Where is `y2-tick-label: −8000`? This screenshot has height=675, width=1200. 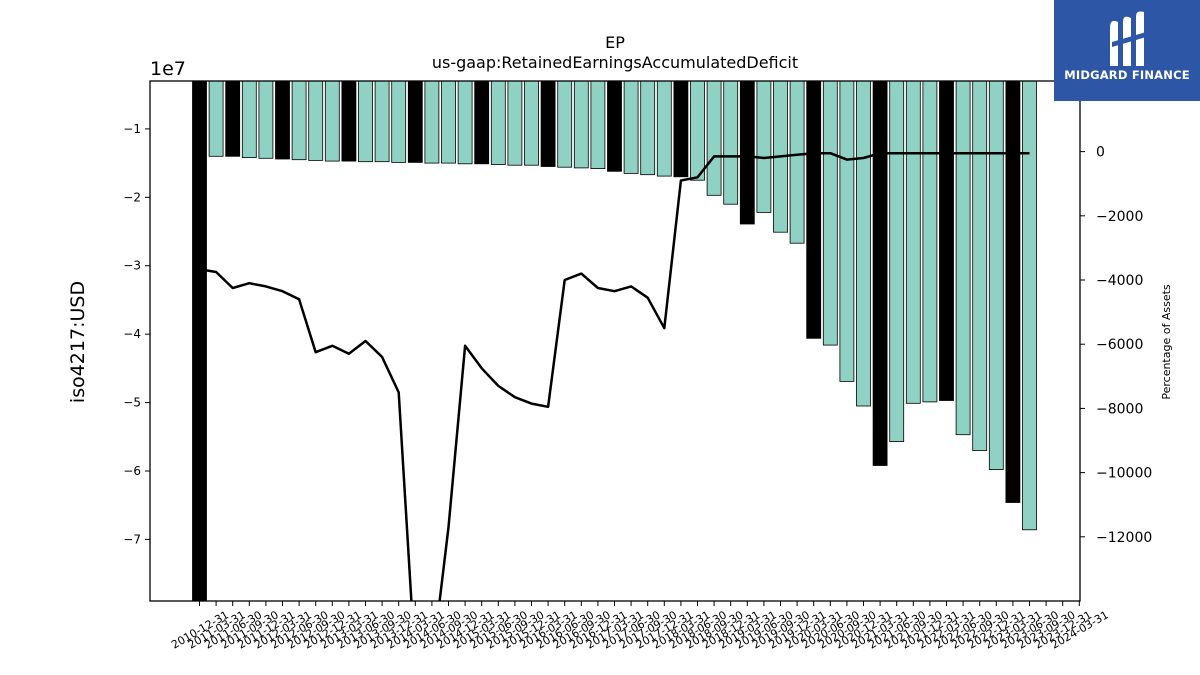
y2-tick-label: −8000 is located at coordinates (1119, 409).